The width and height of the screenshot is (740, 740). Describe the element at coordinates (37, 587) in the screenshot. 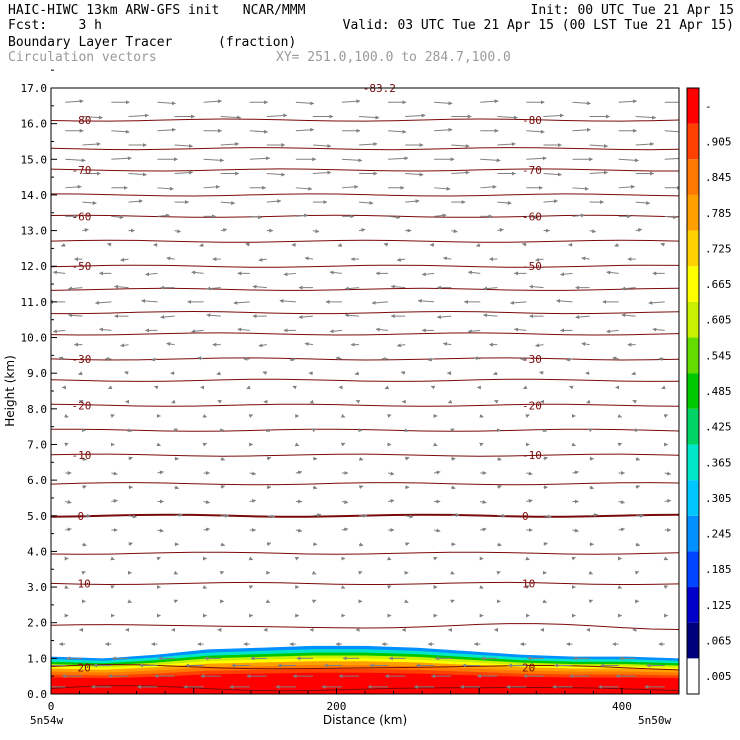

I see `y-tick-label: 3.0` at that location.